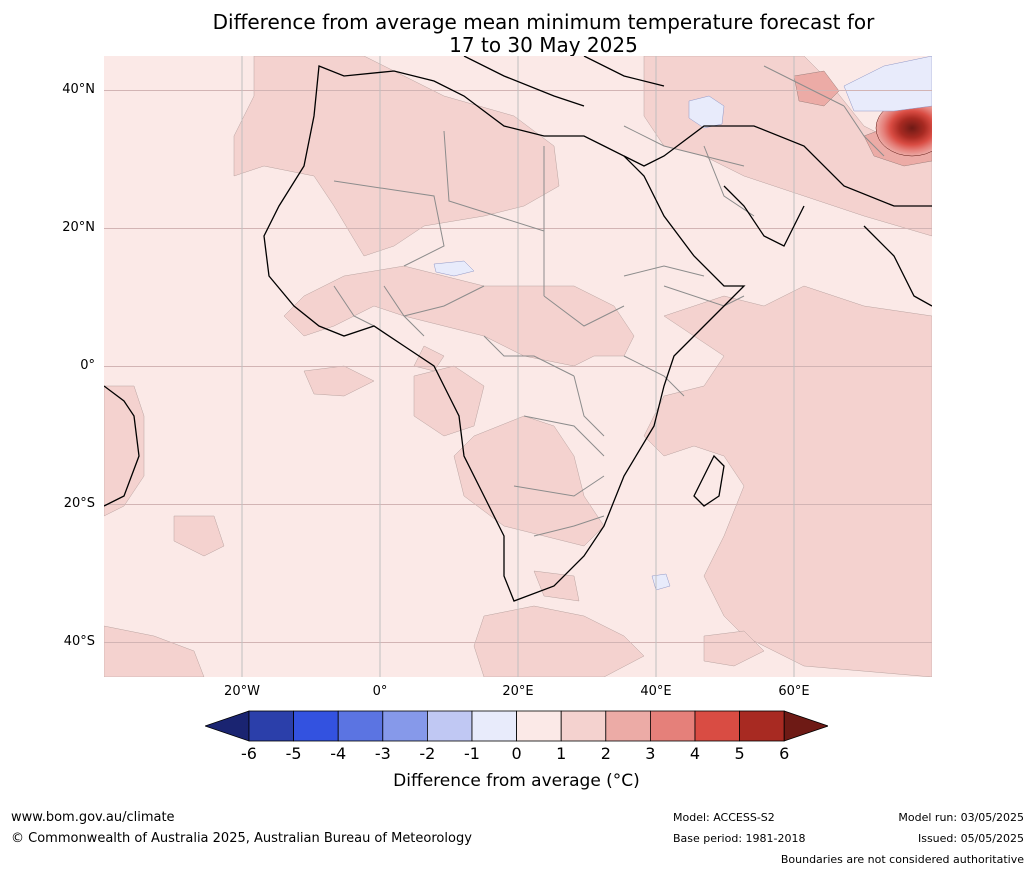 Image resolution: width=1035 pixels, height=873 pixels. What do you see at coordinates (427, 753) in the screenshot?
I see `colorbar-tick-label: -2` at bounding box center [427, 753].